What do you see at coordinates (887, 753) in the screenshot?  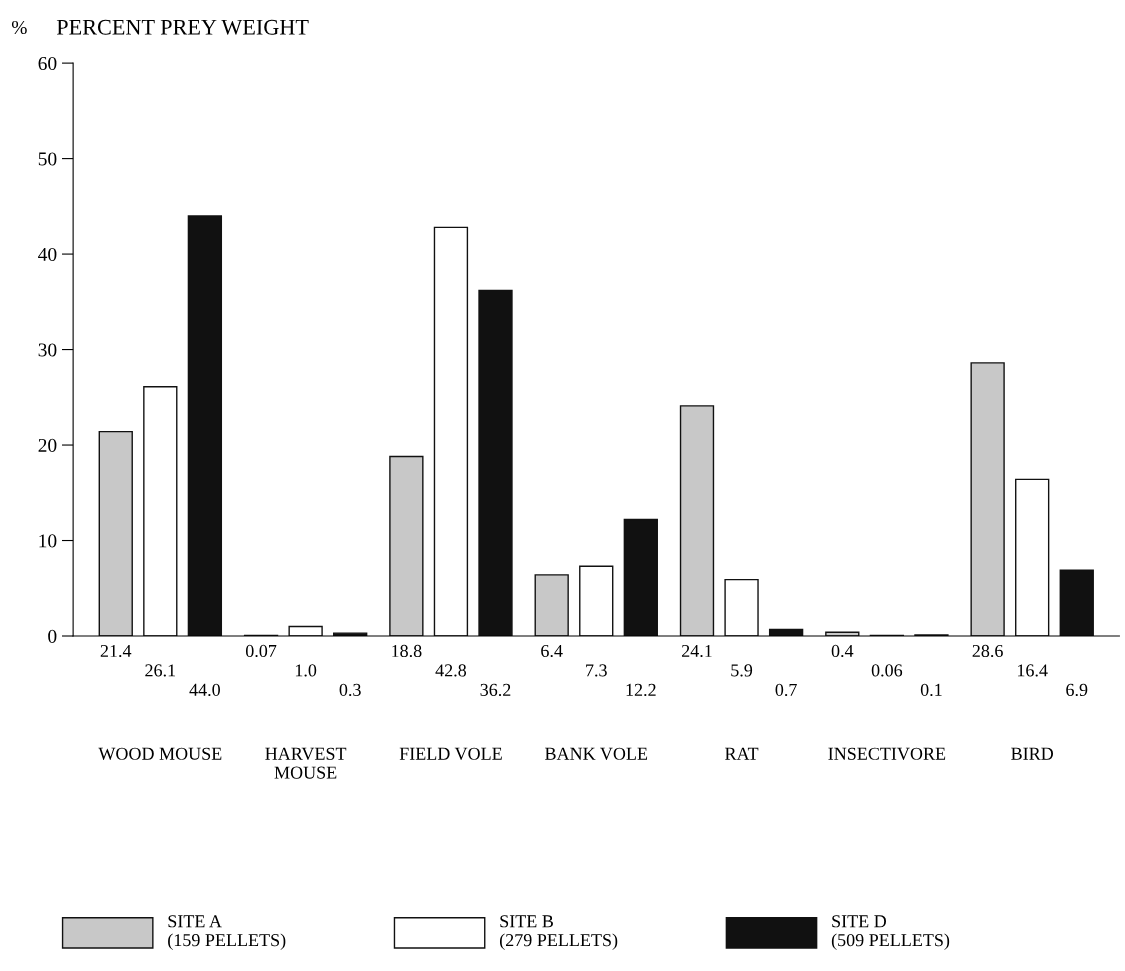 I see `x-tick-label: INSECTIVORE` at bounding box center [887, 753].